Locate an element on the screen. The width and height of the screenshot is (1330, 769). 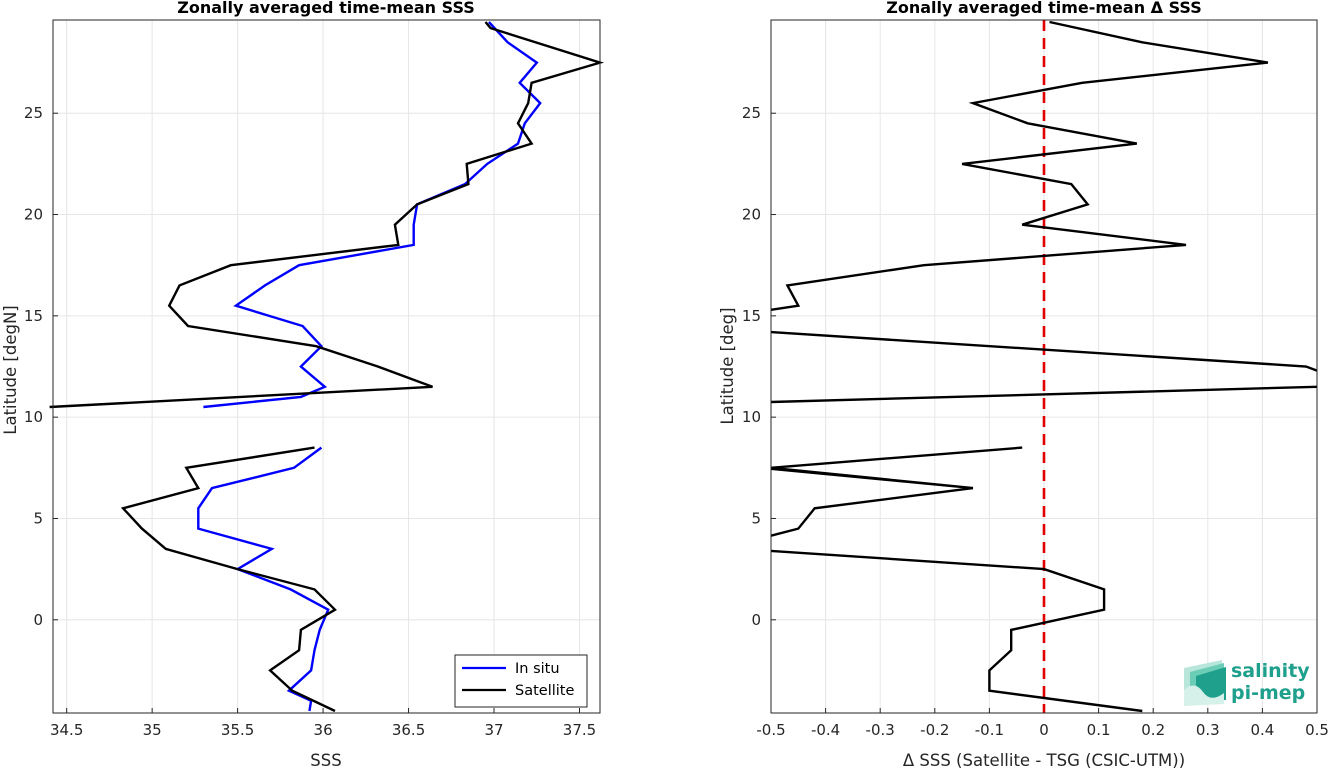
x-tick-label: 0.5 is located at coordinates (1317, 730).